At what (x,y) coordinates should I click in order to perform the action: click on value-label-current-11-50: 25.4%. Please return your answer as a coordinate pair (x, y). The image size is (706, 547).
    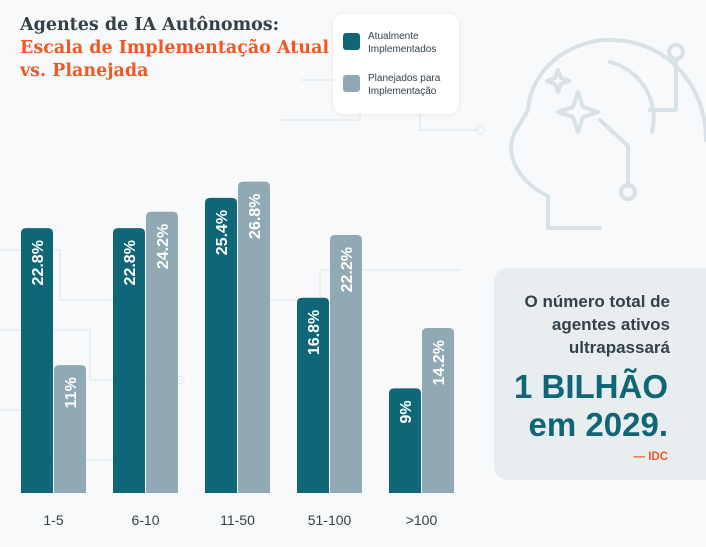
    Looking at the image, I should click on (222, 232).